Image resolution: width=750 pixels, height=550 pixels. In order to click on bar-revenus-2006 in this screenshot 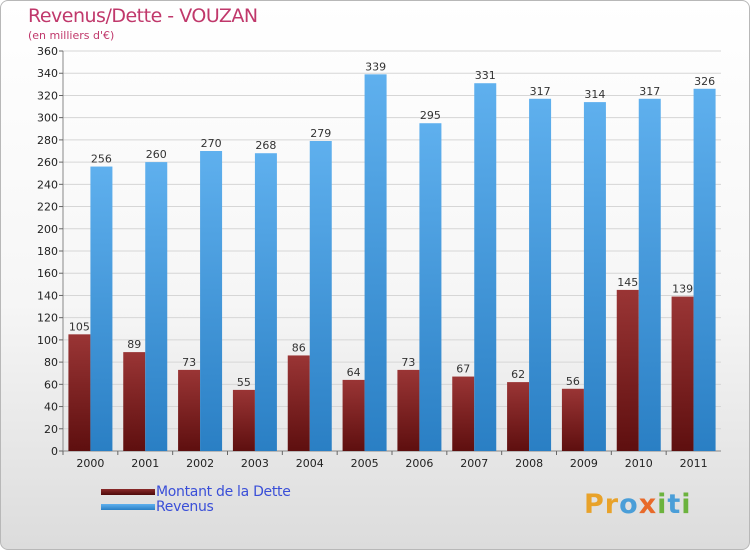, I will do `click(430, 287)`.